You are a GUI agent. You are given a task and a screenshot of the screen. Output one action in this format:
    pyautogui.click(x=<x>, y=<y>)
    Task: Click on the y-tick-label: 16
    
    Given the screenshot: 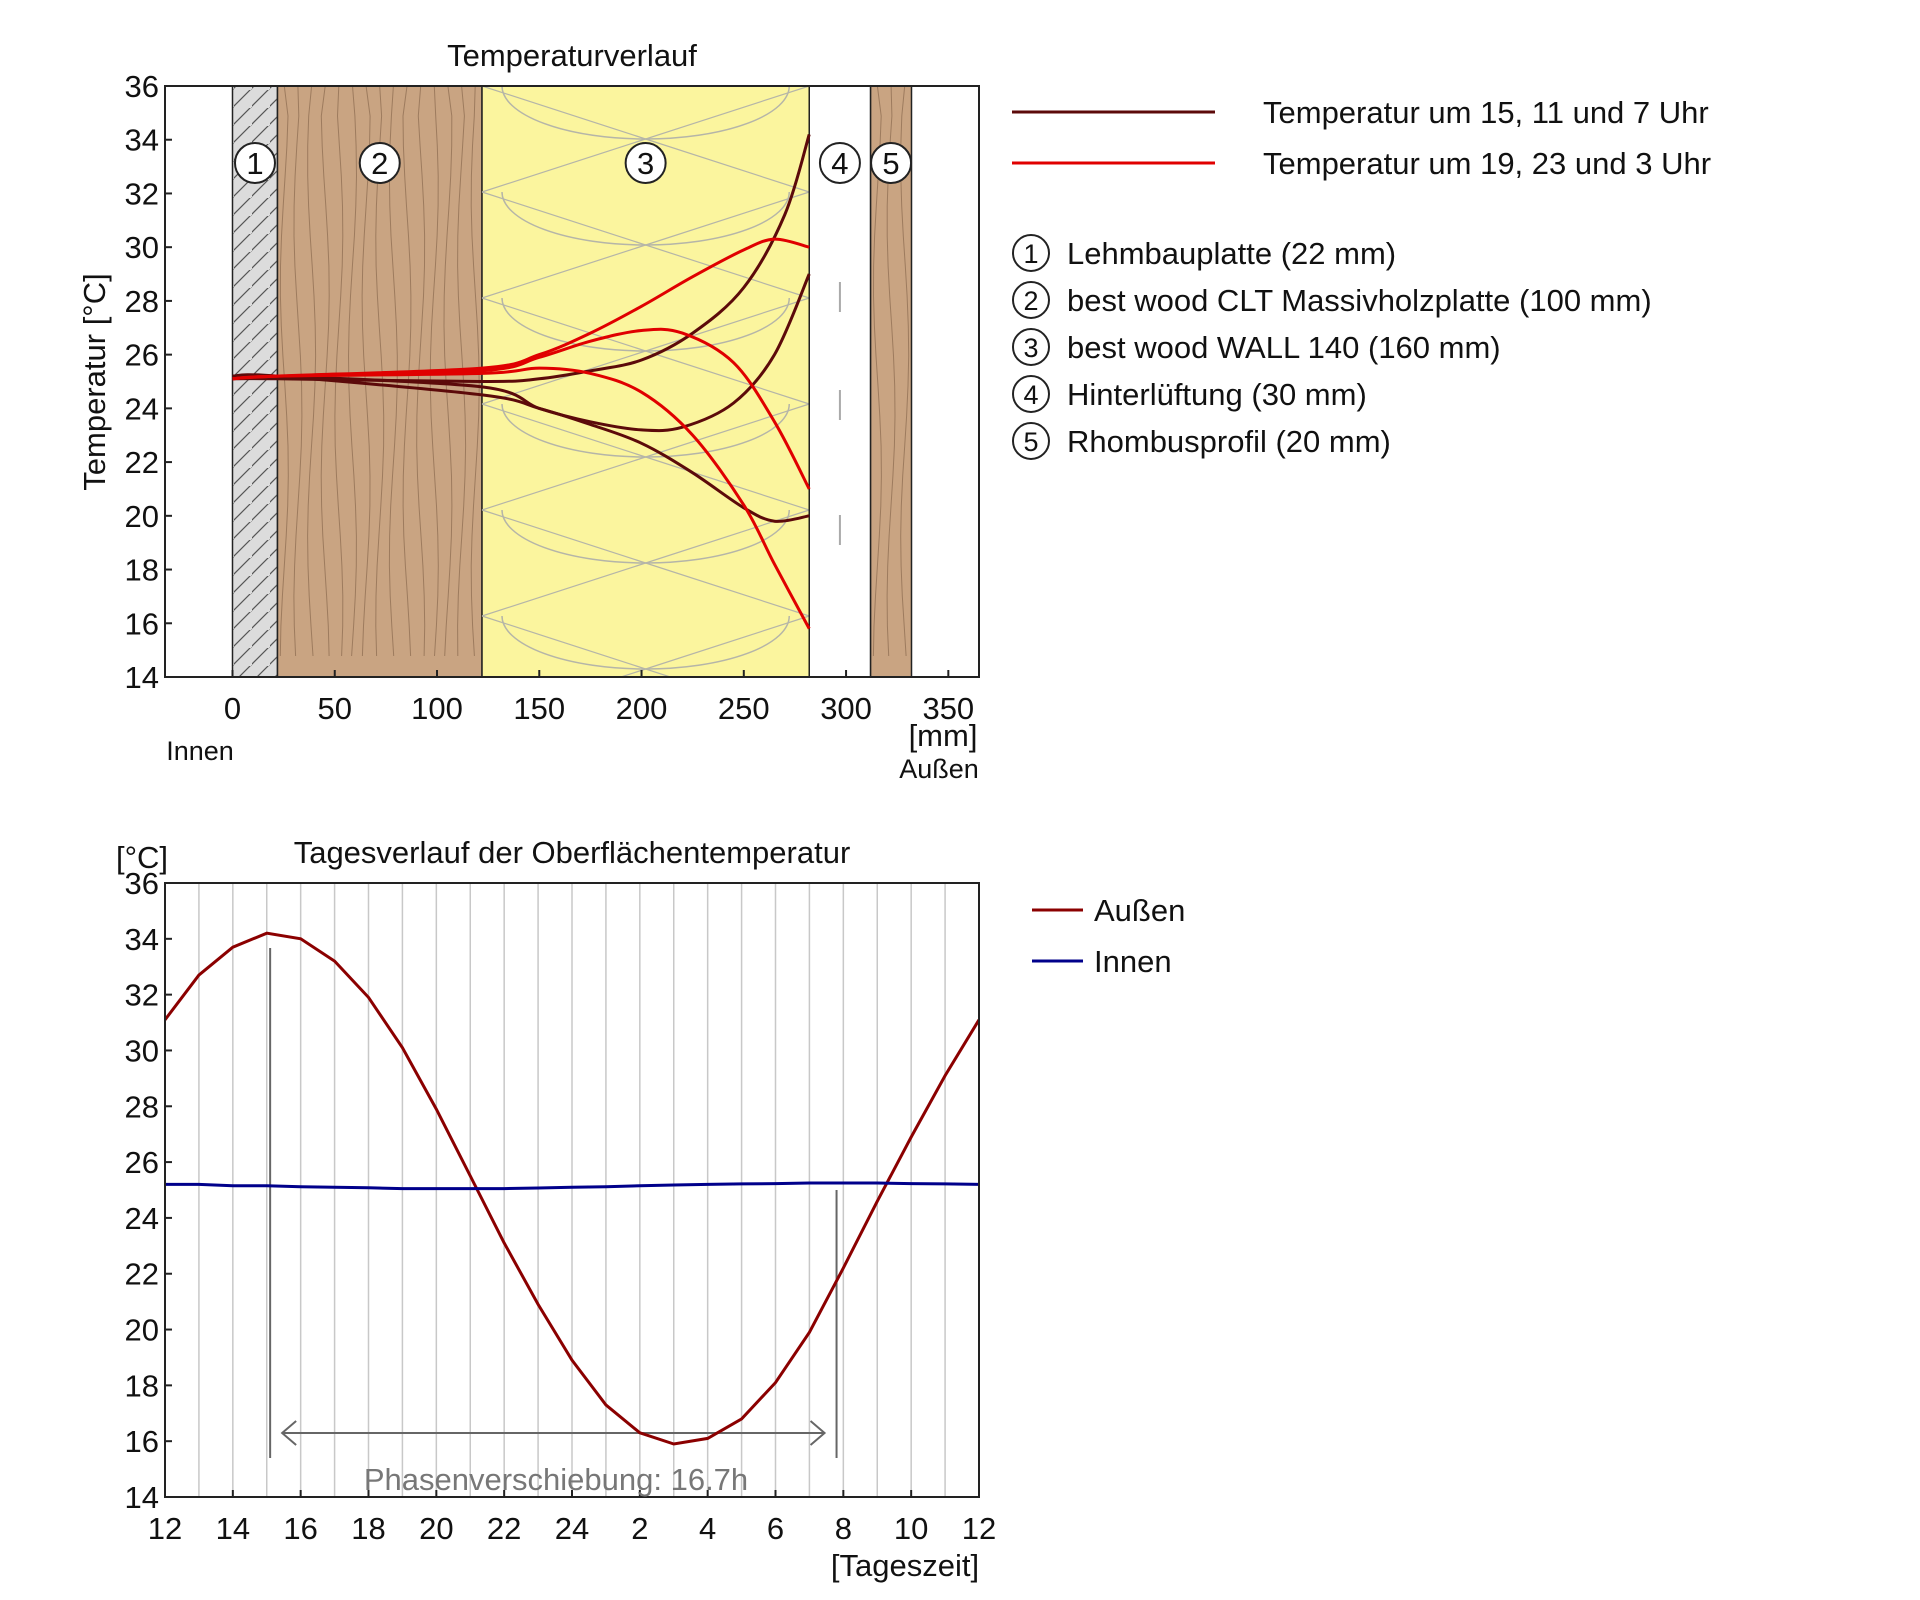 What is the action you would take?
    pyautogui.click(x=142, y=1441)
    